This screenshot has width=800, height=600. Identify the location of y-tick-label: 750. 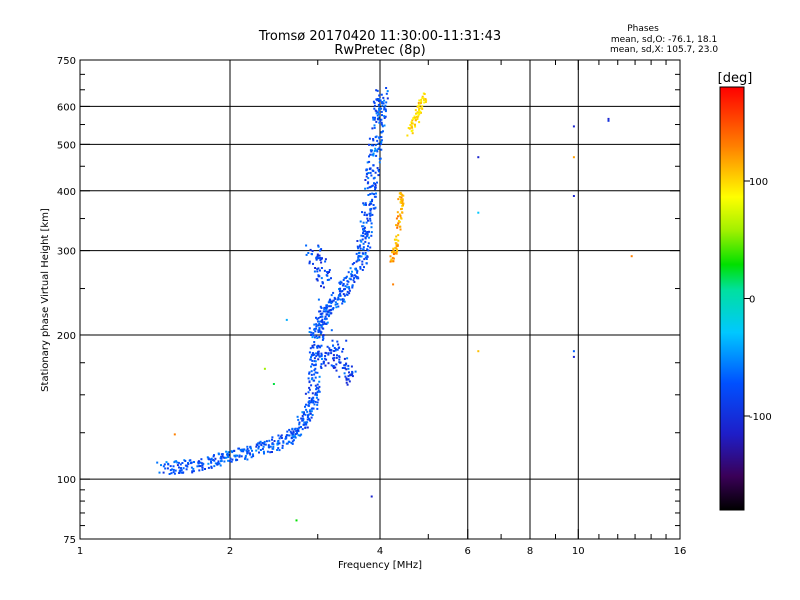
(66, 61).